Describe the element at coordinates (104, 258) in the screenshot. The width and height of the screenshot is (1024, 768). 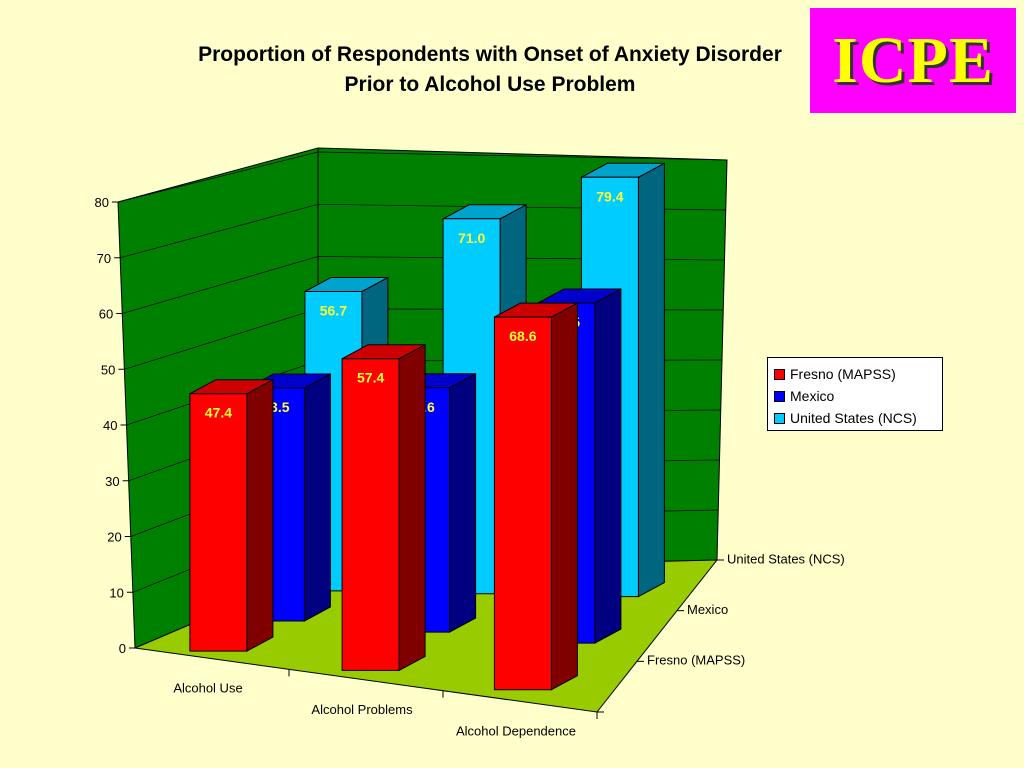
I see `y-tick-label: 70` at that location.